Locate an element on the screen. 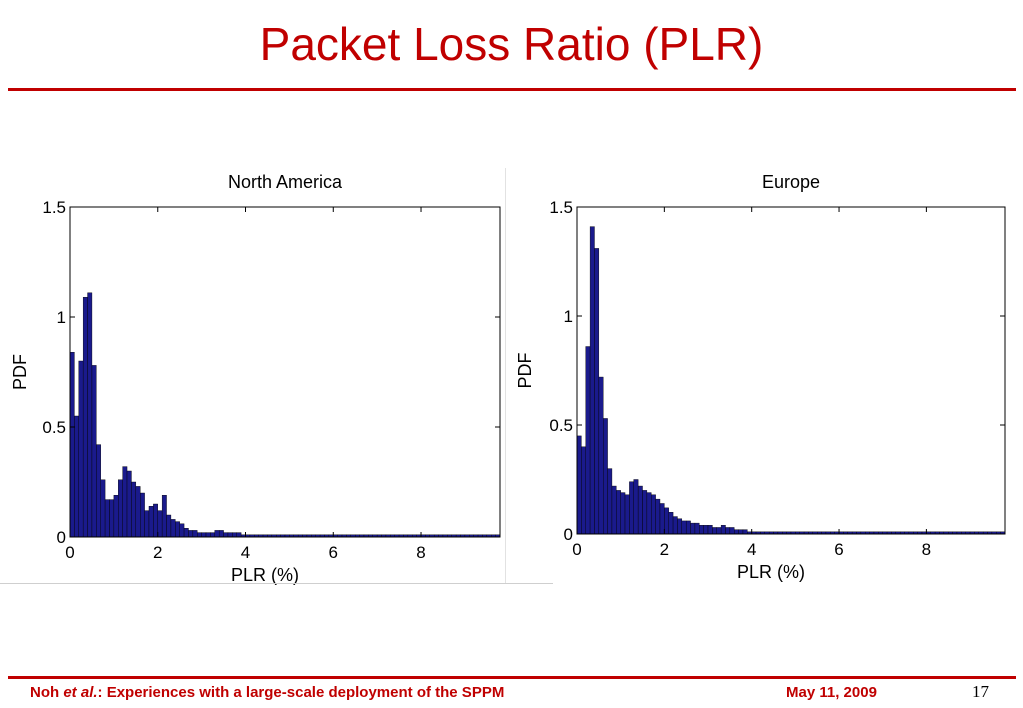 The height and width of the screenshot is (708, 1023). europe-x-tick-label: 8 is located at coordinates (926, 549).